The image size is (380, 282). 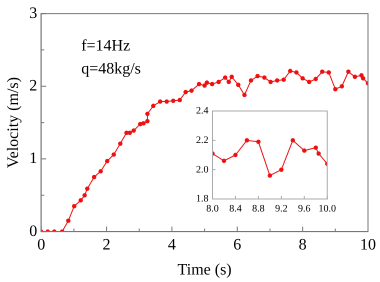 I want to click on x-tick-label: 4, so click(x=172, y=245).